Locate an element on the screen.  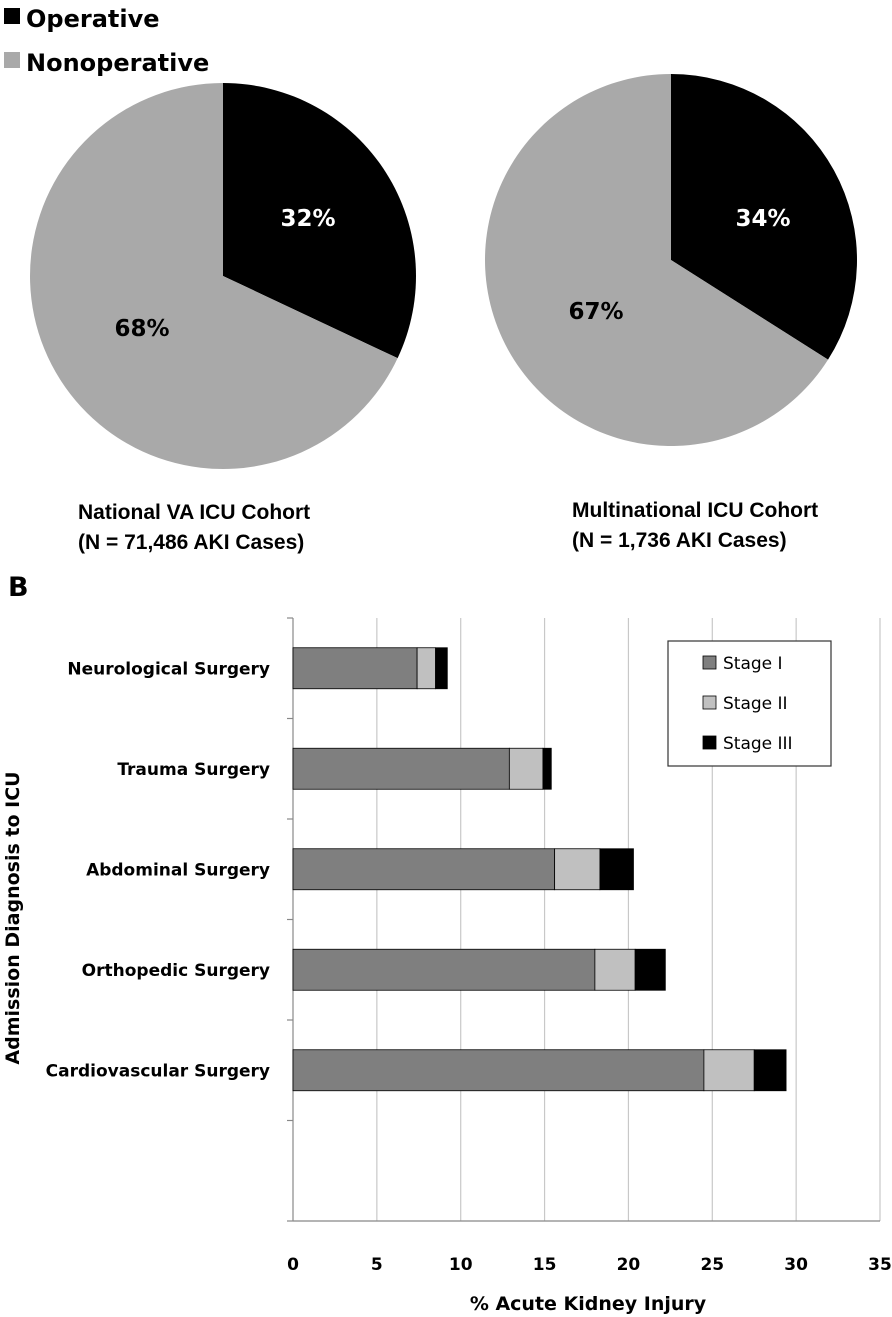
x-tick-label: 25 is located at coordinates (712, 1265).